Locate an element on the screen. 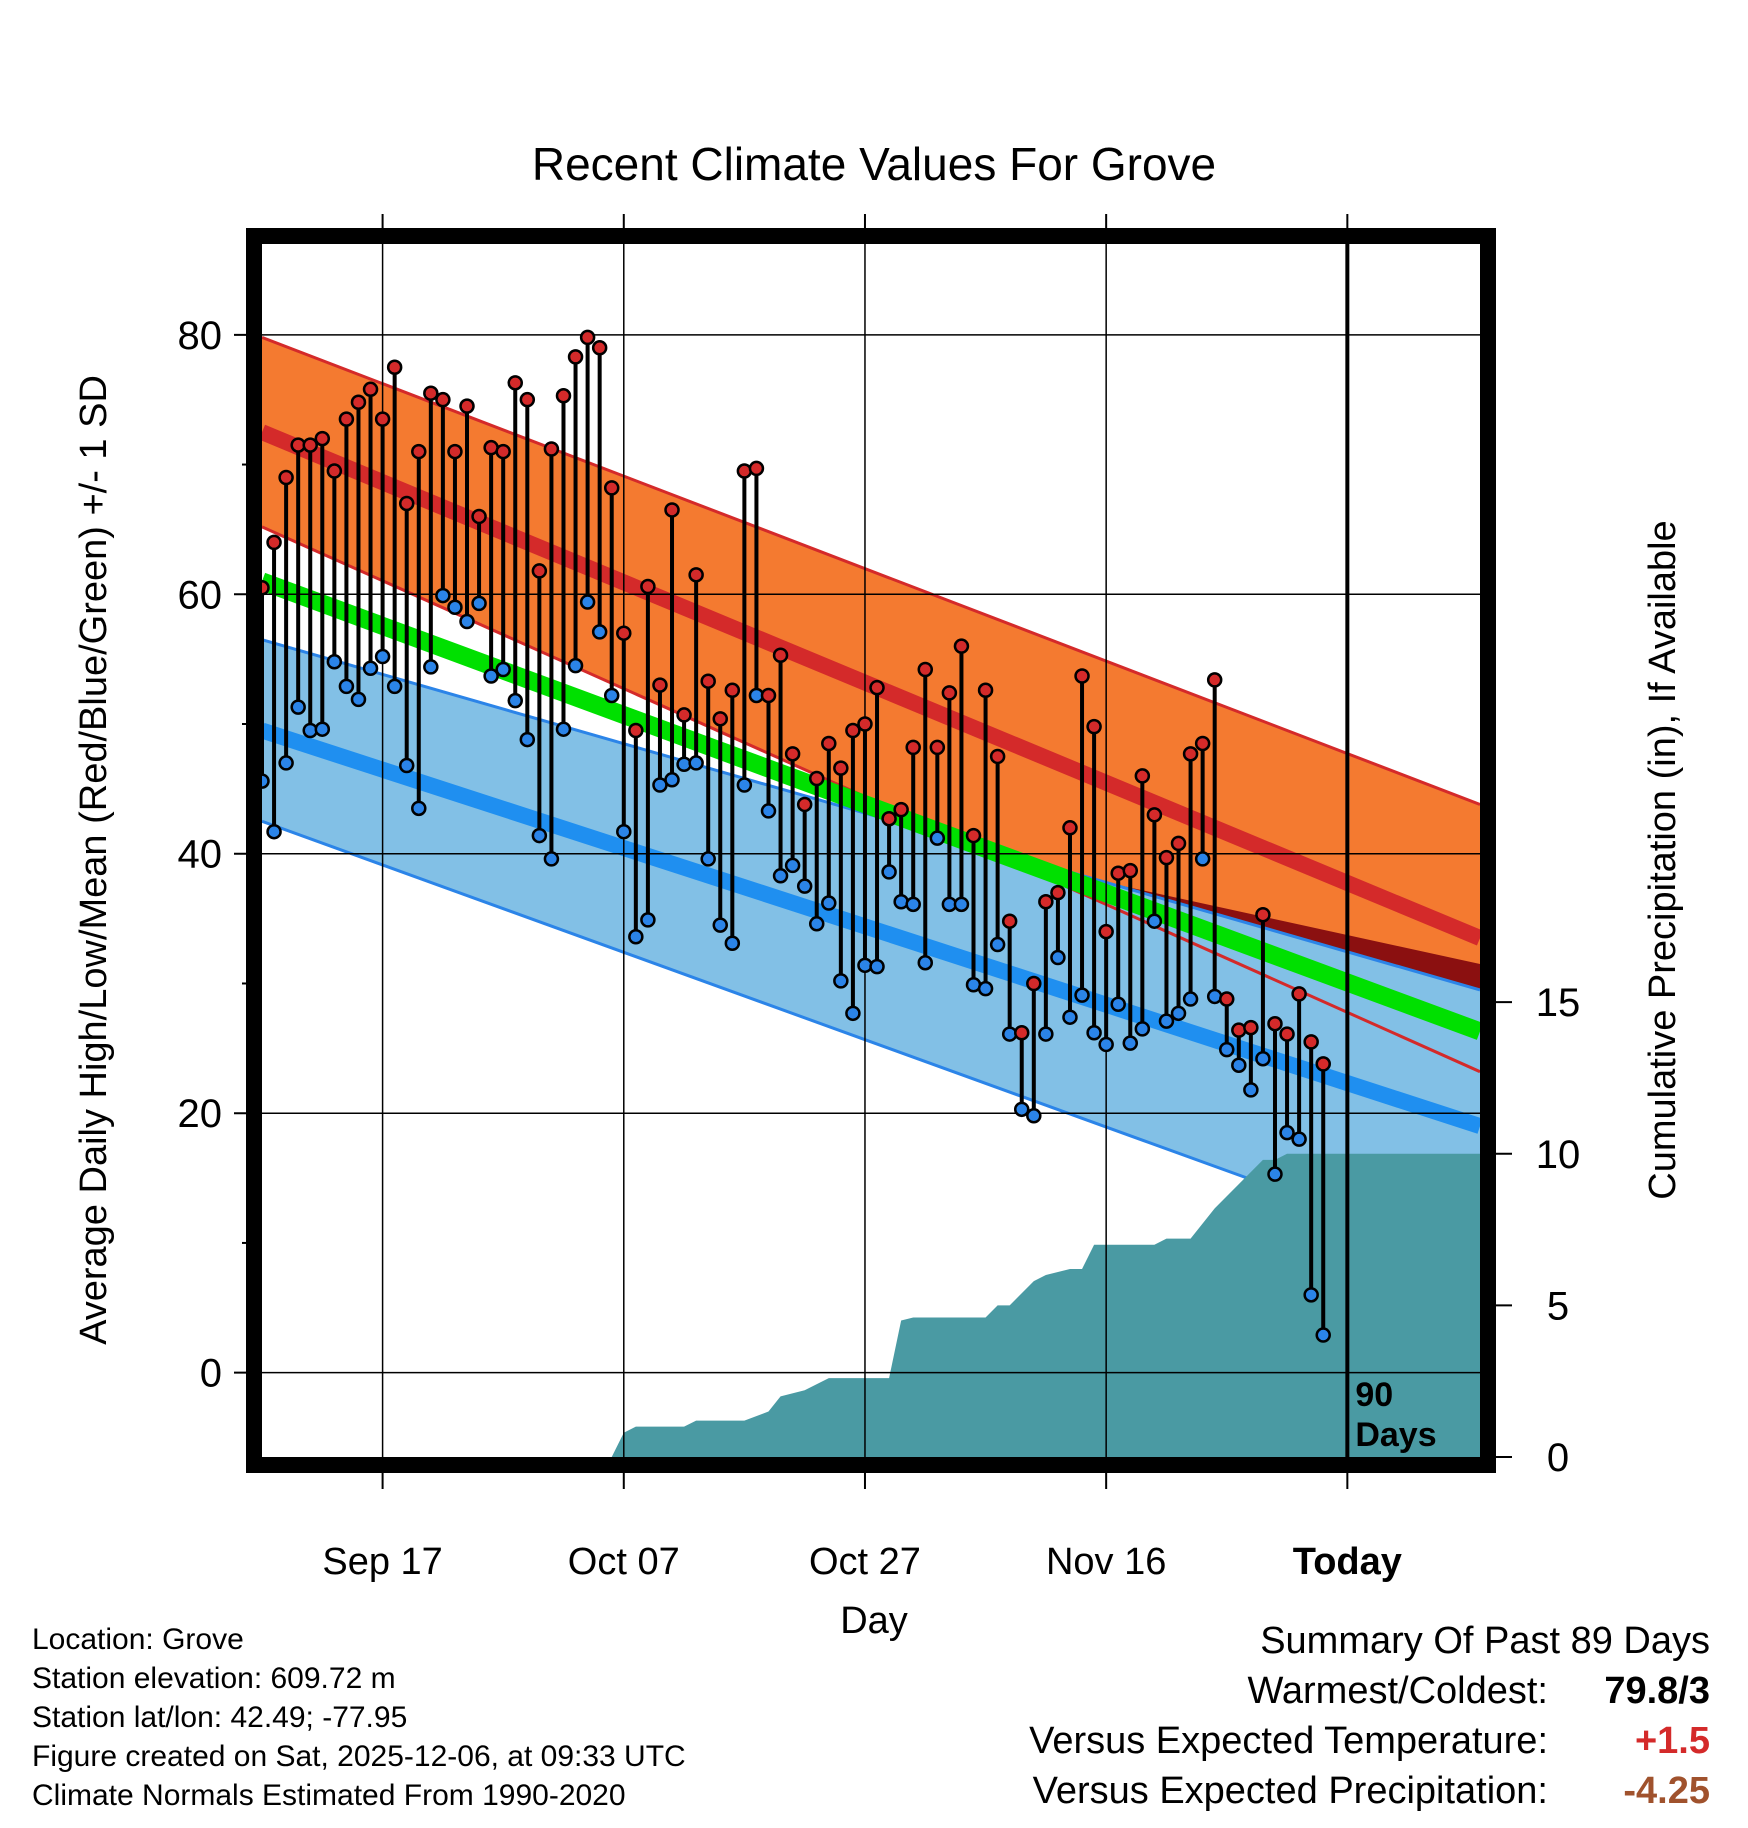  x-tick-label: Nov 16 is located at coordinates (1106, 1562).